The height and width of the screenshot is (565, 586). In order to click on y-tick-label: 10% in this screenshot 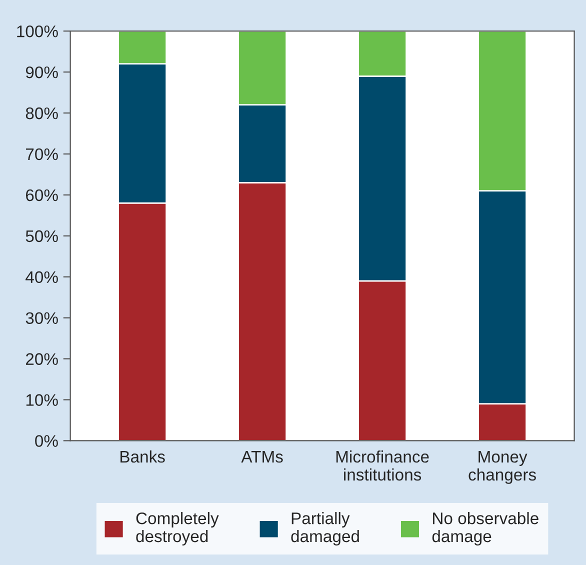, I will do `click(42, 400)`.